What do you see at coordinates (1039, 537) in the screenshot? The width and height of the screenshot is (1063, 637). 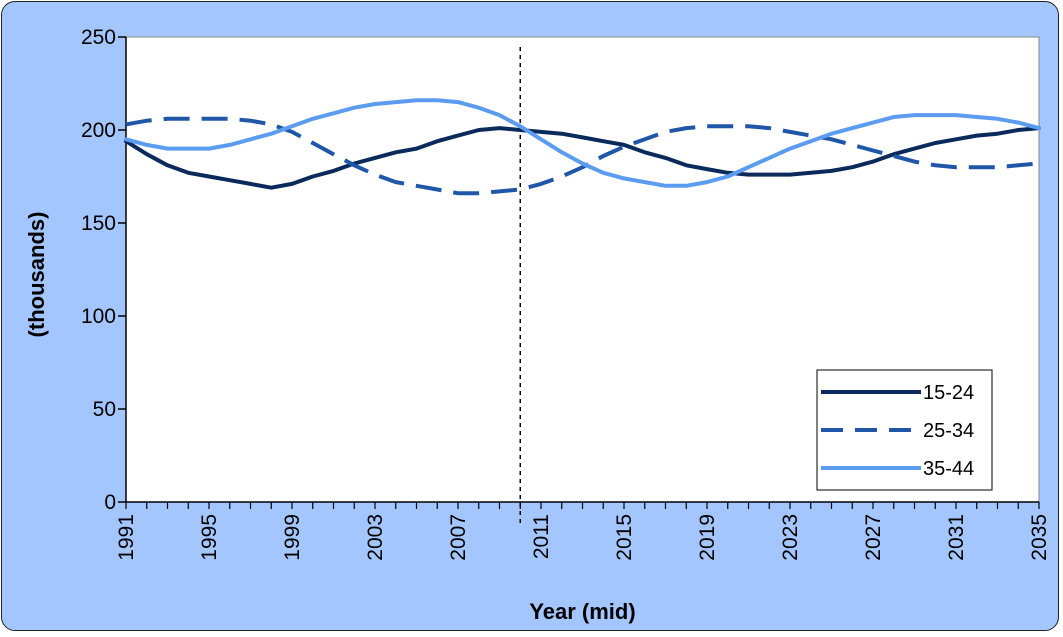 I see `x-tick-label: 2035` at bounding box center [1039, 537].